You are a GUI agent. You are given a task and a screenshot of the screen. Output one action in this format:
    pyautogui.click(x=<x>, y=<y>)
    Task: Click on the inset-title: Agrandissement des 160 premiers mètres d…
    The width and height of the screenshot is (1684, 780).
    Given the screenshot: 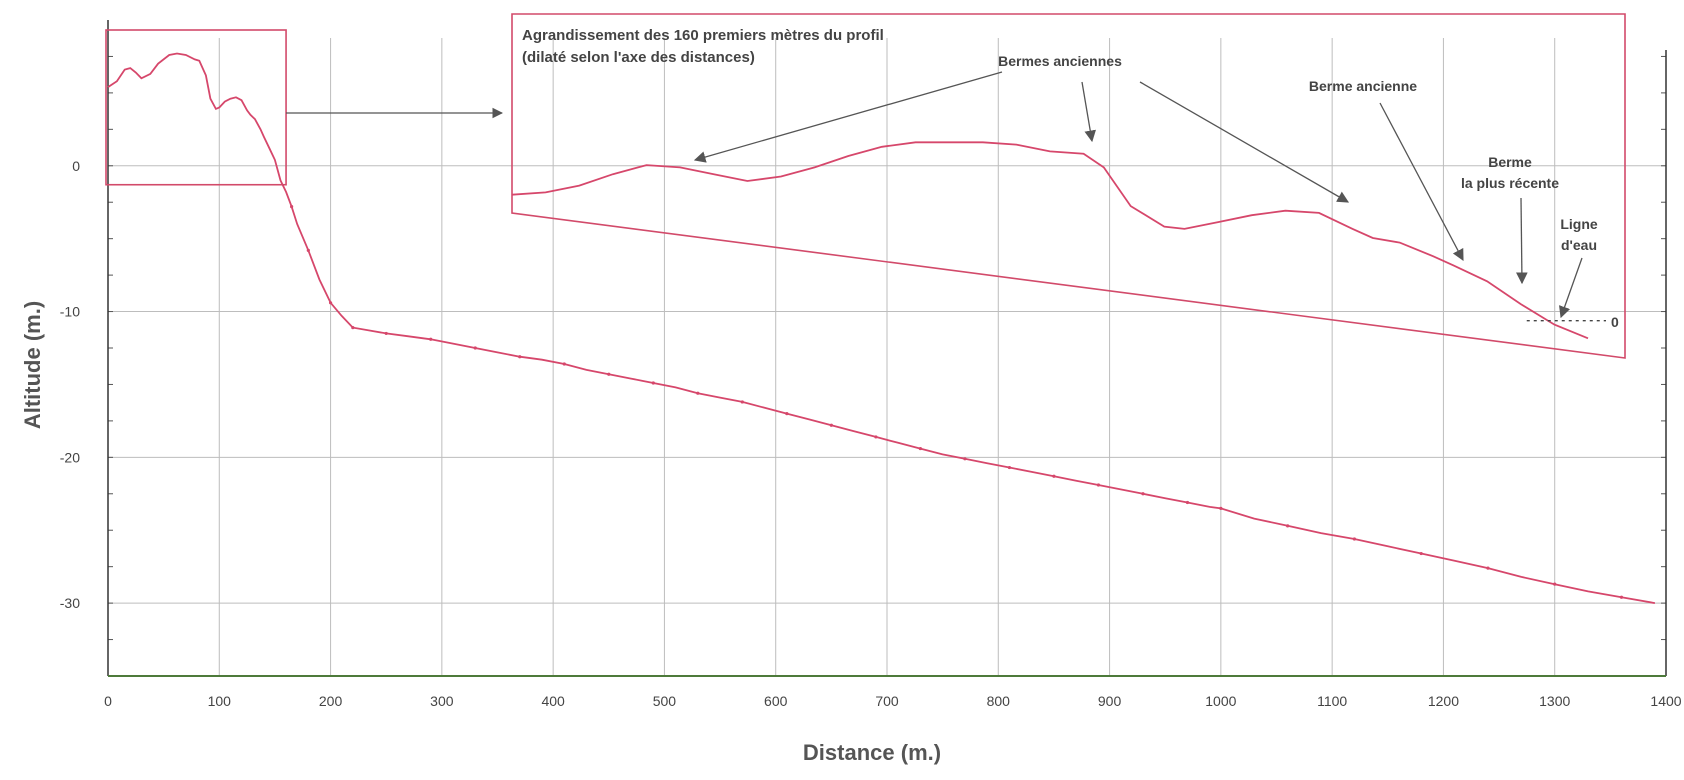 What is the action you would take?
    pyautogui.click(x=703, y=35)
    